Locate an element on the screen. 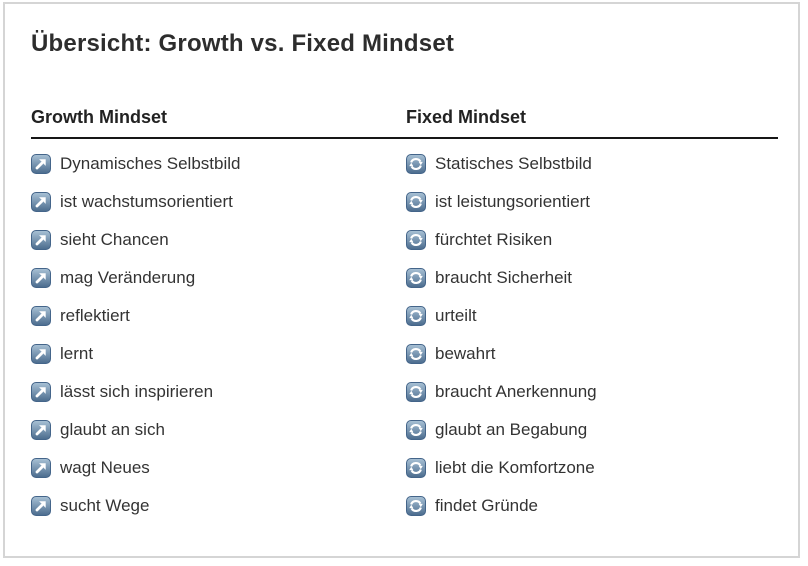  page-title: Übersicht: Growth vs. Fixed Mindset is located at coordinates (243, 43).